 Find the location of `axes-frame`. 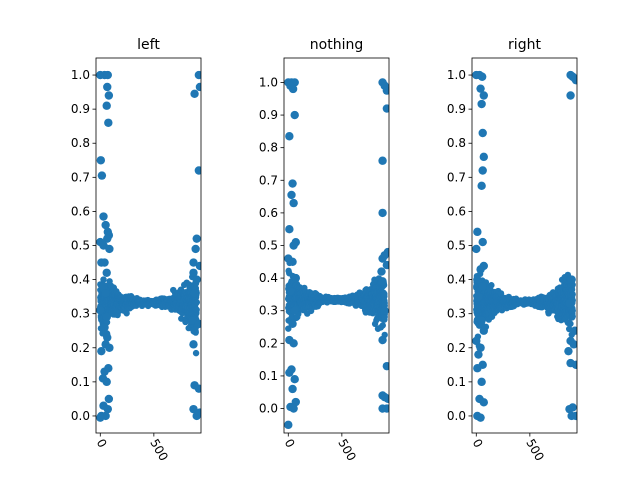

axes-frame is located at coordinates (524, 245).